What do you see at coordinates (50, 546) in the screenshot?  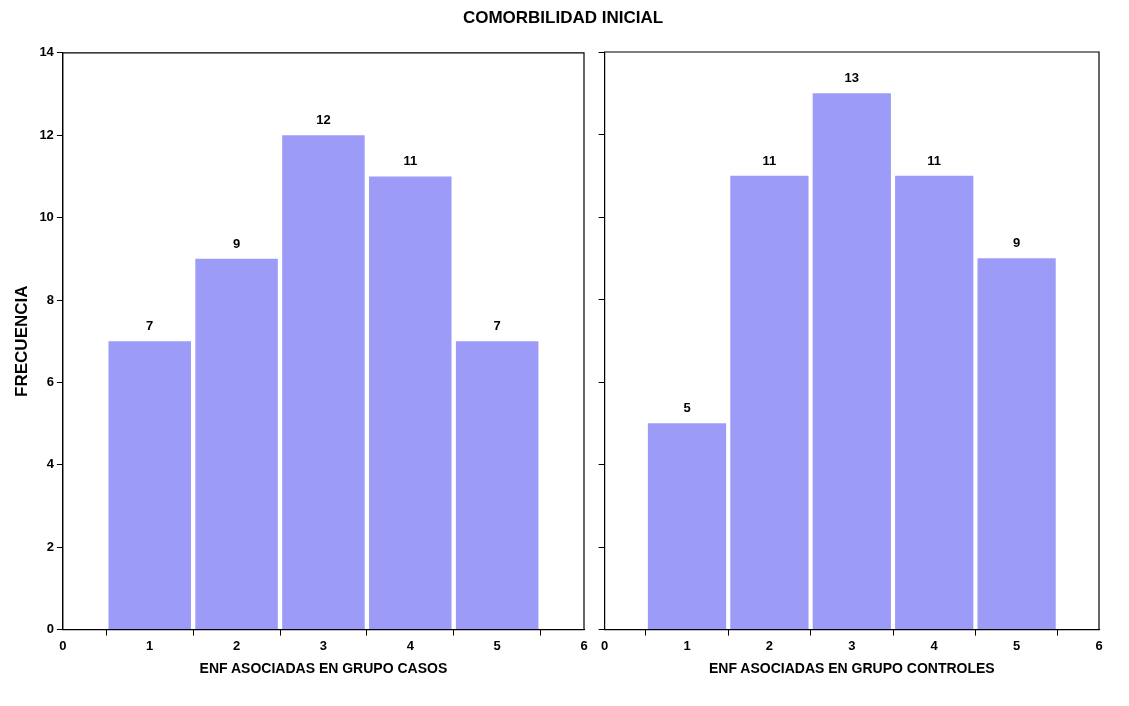 I see `y-tick-label: 2` at bounding box center [50, 546].